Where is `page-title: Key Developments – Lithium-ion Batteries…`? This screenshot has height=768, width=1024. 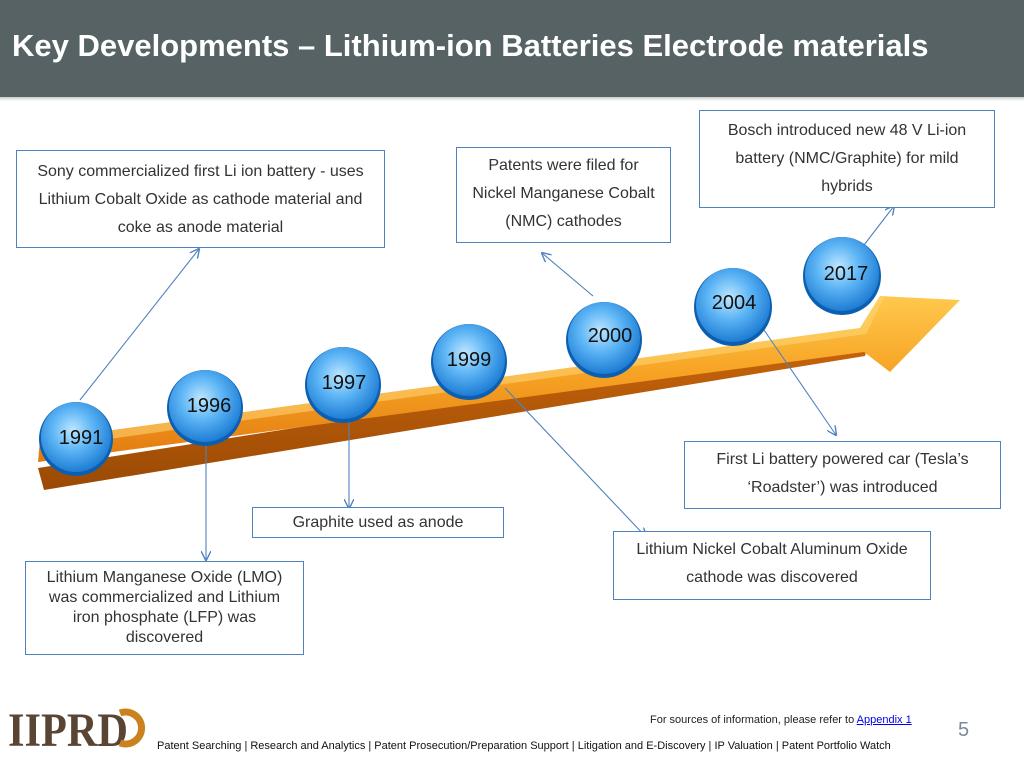 page-title: Key Developments – Lithium-ion Batteries… is located at coordinates (470, 45).